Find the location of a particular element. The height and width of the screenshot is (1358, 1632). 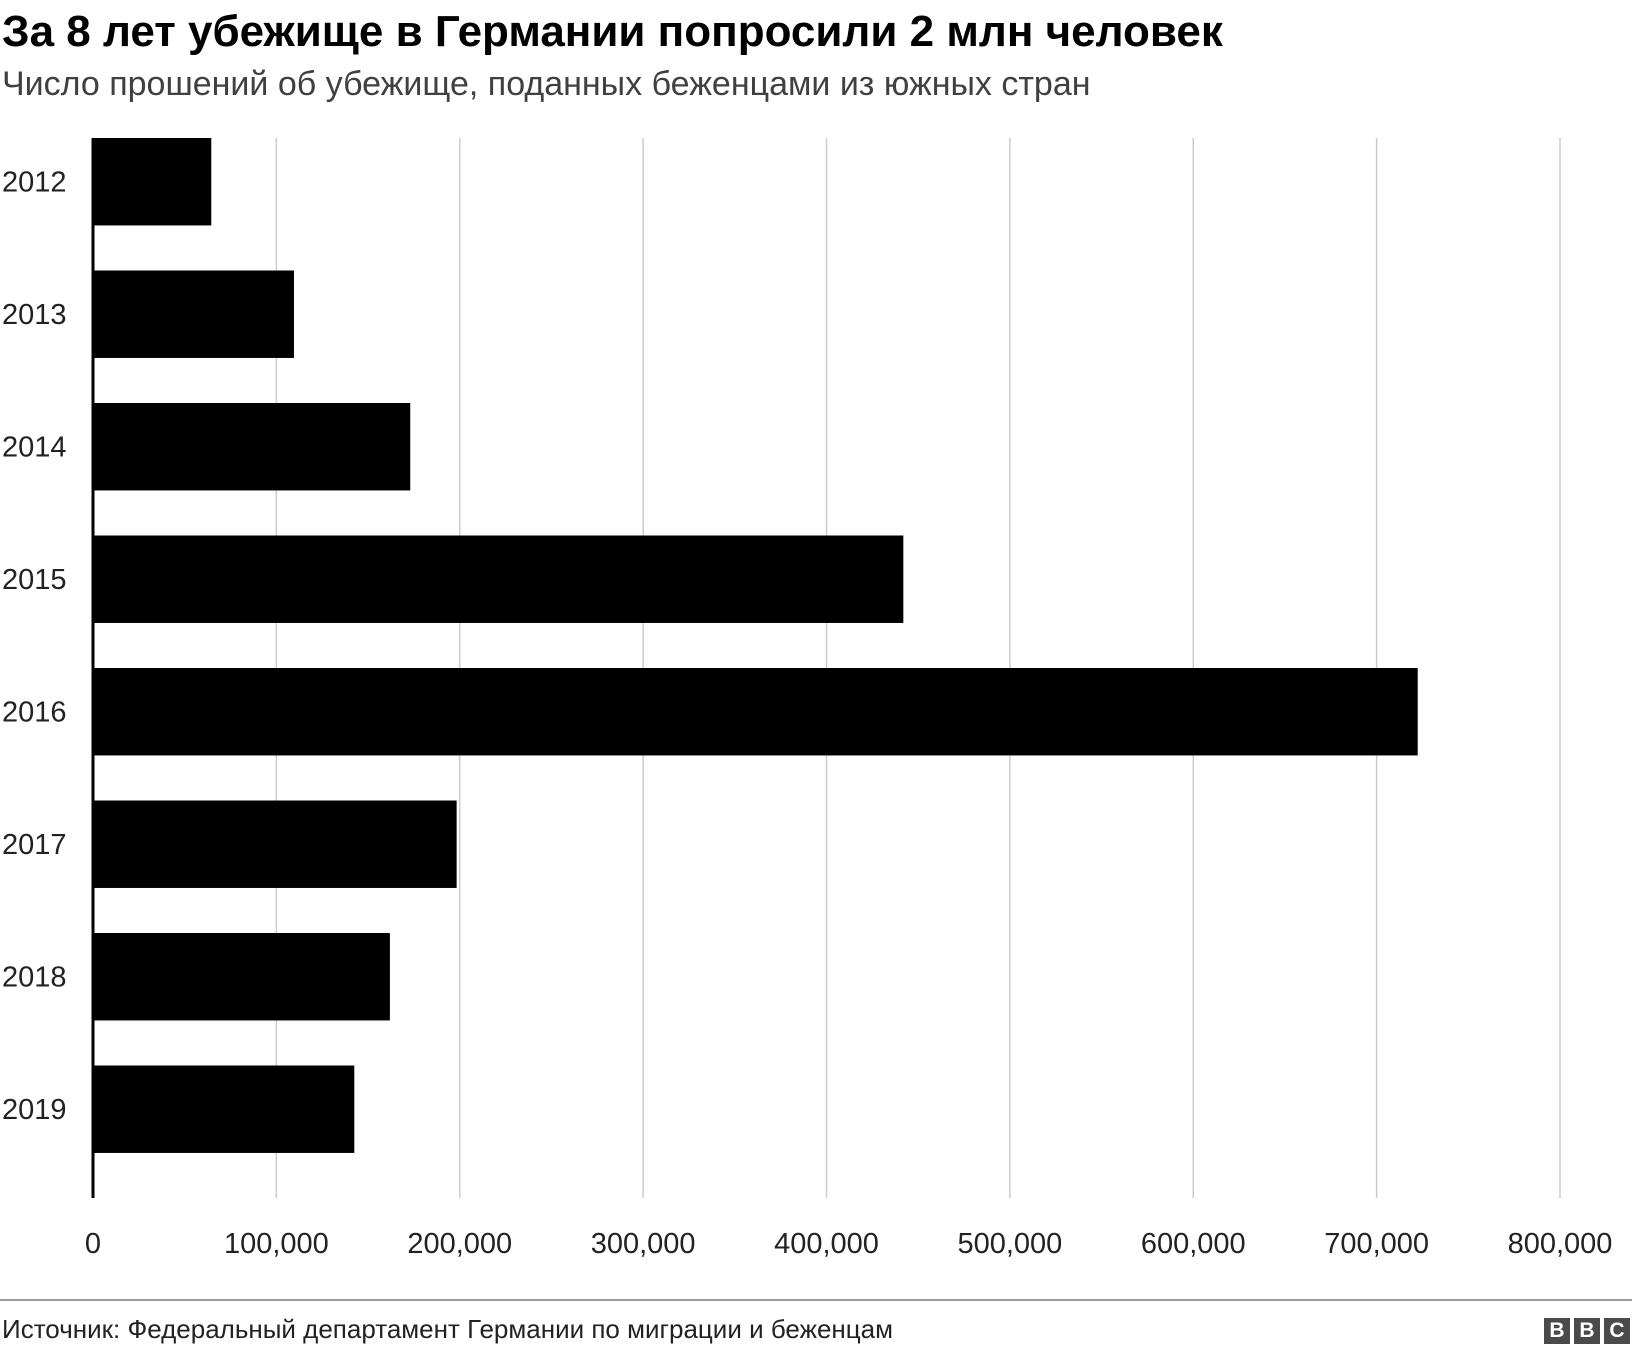

bbc-logo: B B C is located at coordinates (1587, 1331).